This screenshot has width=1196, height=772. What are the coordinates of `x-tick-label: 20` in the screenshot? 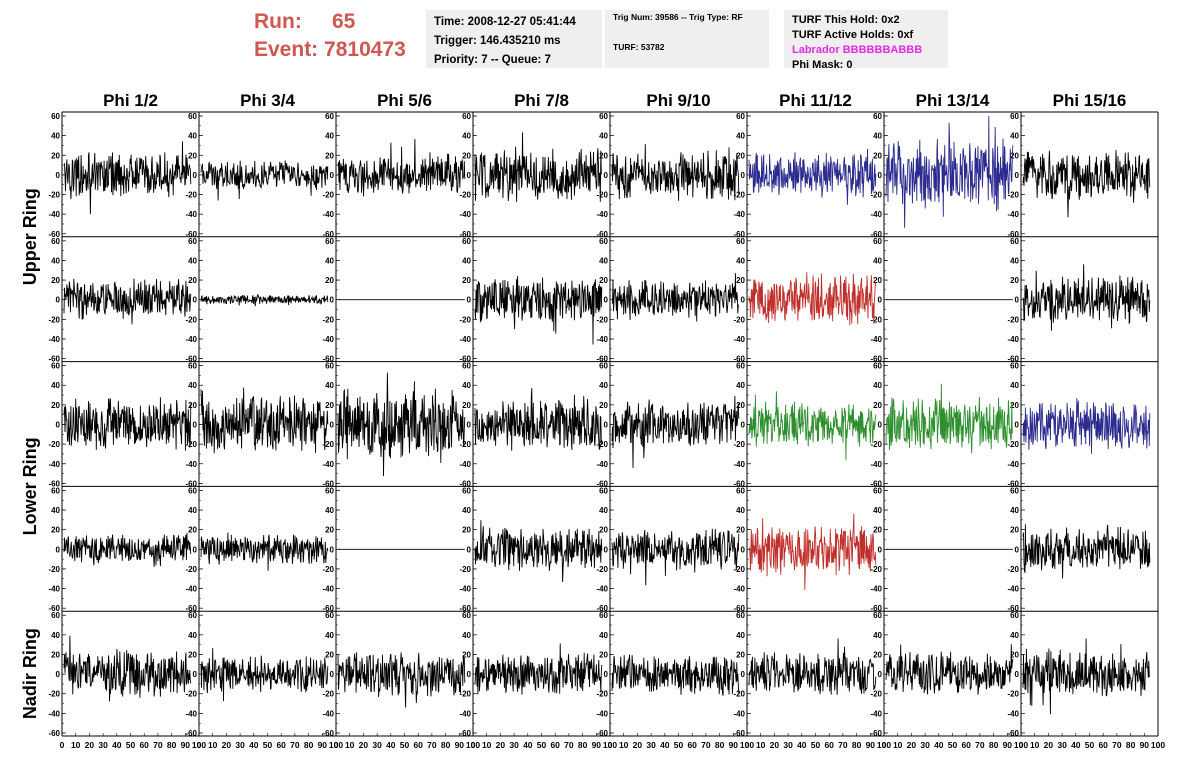 It's located at (227, 745).